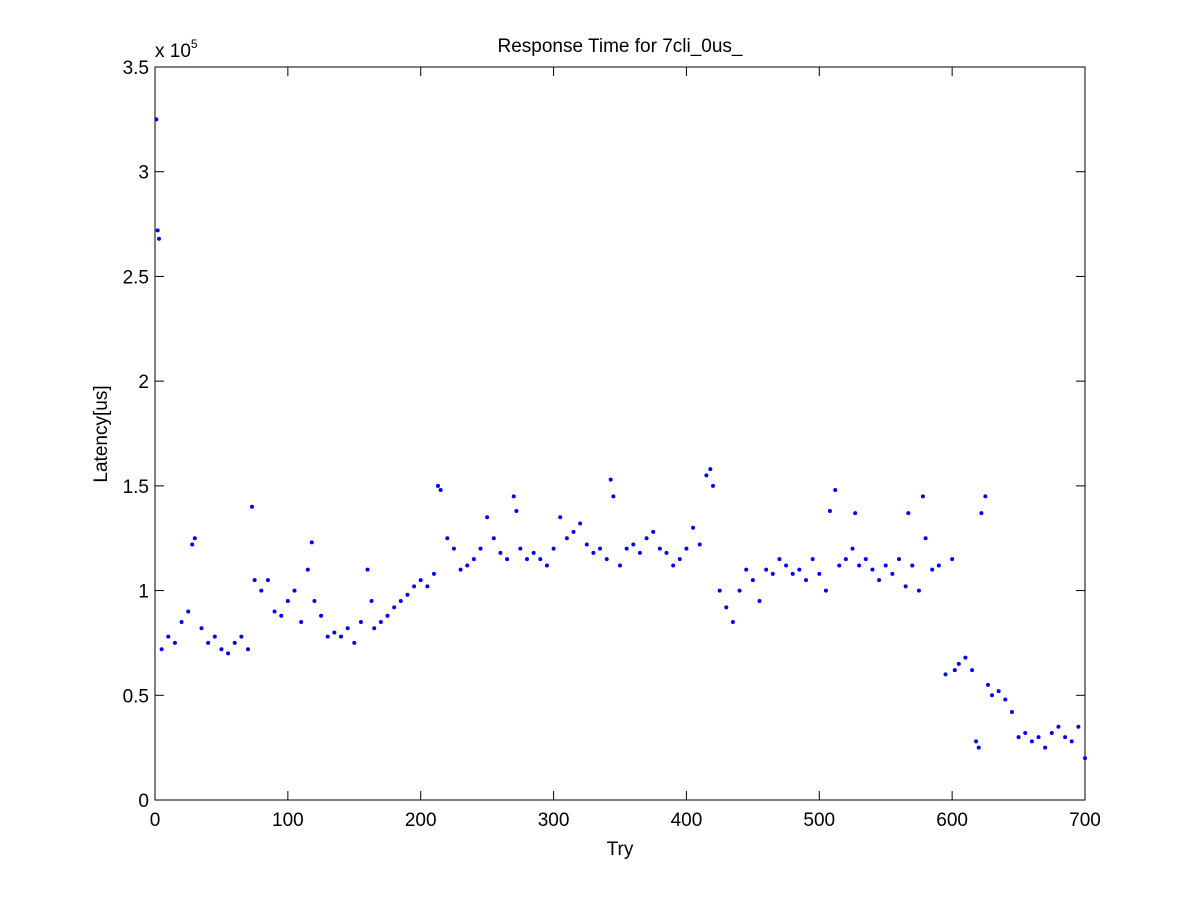 The height and width of the screenshot is (900, 1200). Describe the element at coordinates (554, 820) in the screenshot. I see `x-tick-label: 300` at that location.